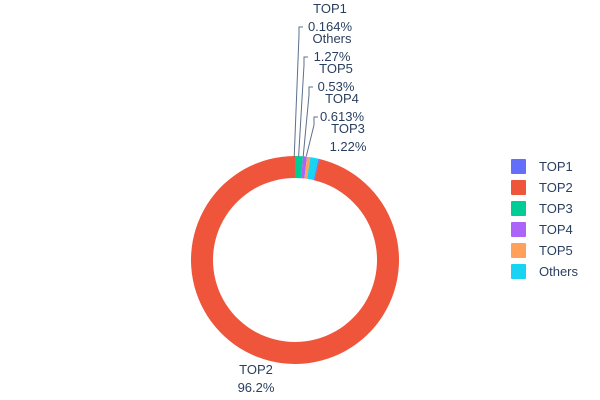  I want to click on slice-label-percent-top1: 0.164%, so click(330, 26).